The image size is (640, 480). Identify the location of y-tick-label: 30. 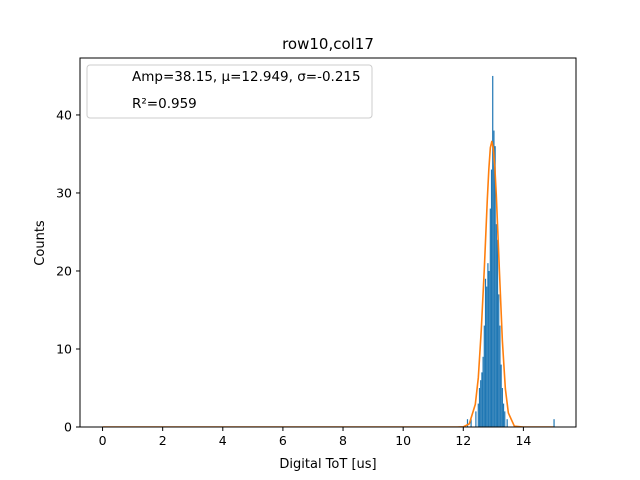
(64, 192).